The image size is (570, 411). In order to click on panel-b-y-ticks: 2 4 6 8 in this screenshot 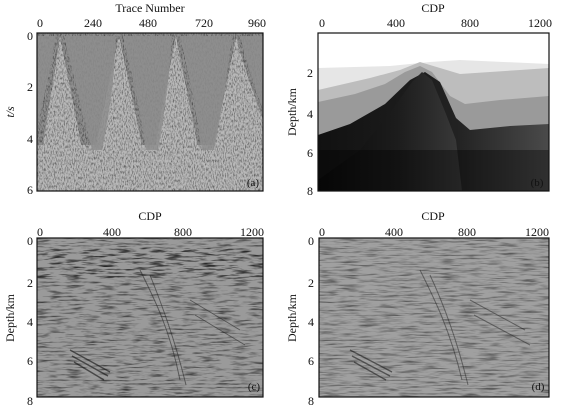, I will do `click(310, 132)`.